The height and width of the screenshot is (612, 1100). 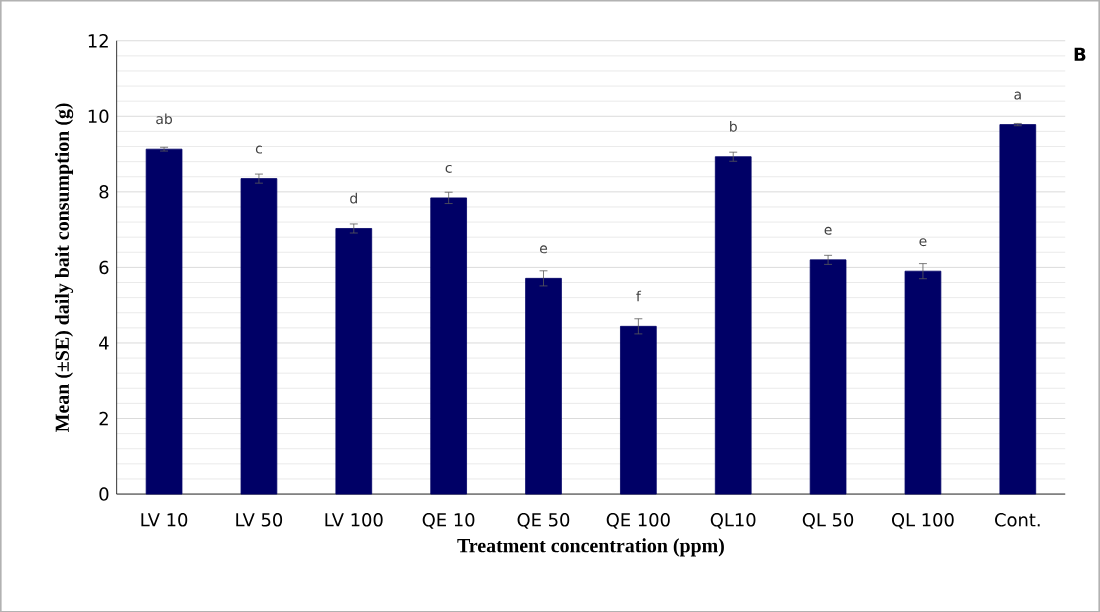 What do you see at coordinates (98, 40) in the screenshot?
I see `y-tick-label: 12` at bounding box center [98, 40].